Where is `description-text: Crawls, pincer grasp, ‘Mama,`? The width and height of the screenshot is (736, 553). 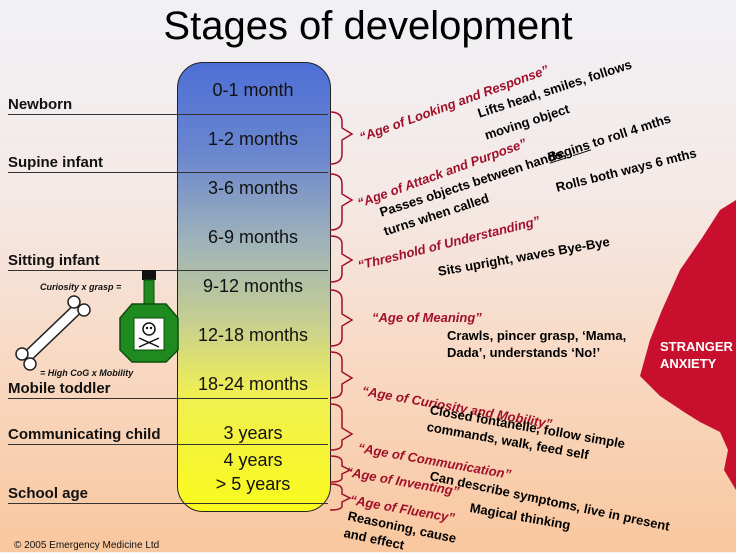 description-text: Crawls, pincer grasp, ‘Mama, is located at coordinates (537, 335).